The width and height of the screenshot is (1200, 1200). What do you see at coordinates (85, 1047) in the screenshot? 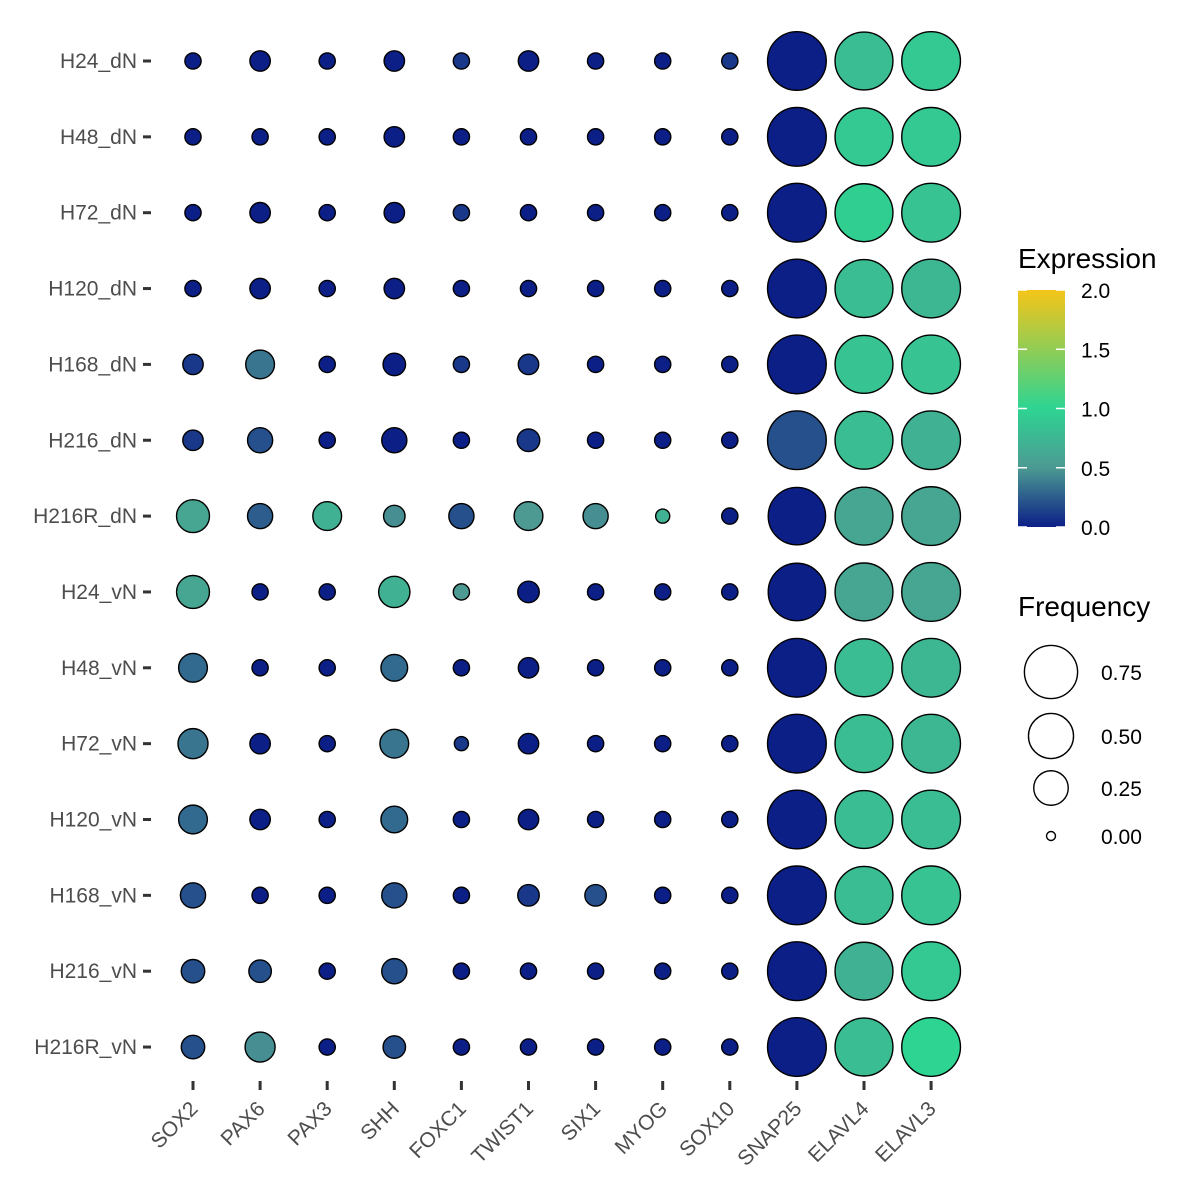
I see `y-tick-label: H216R_vN` at bounding box center [85, 1047].